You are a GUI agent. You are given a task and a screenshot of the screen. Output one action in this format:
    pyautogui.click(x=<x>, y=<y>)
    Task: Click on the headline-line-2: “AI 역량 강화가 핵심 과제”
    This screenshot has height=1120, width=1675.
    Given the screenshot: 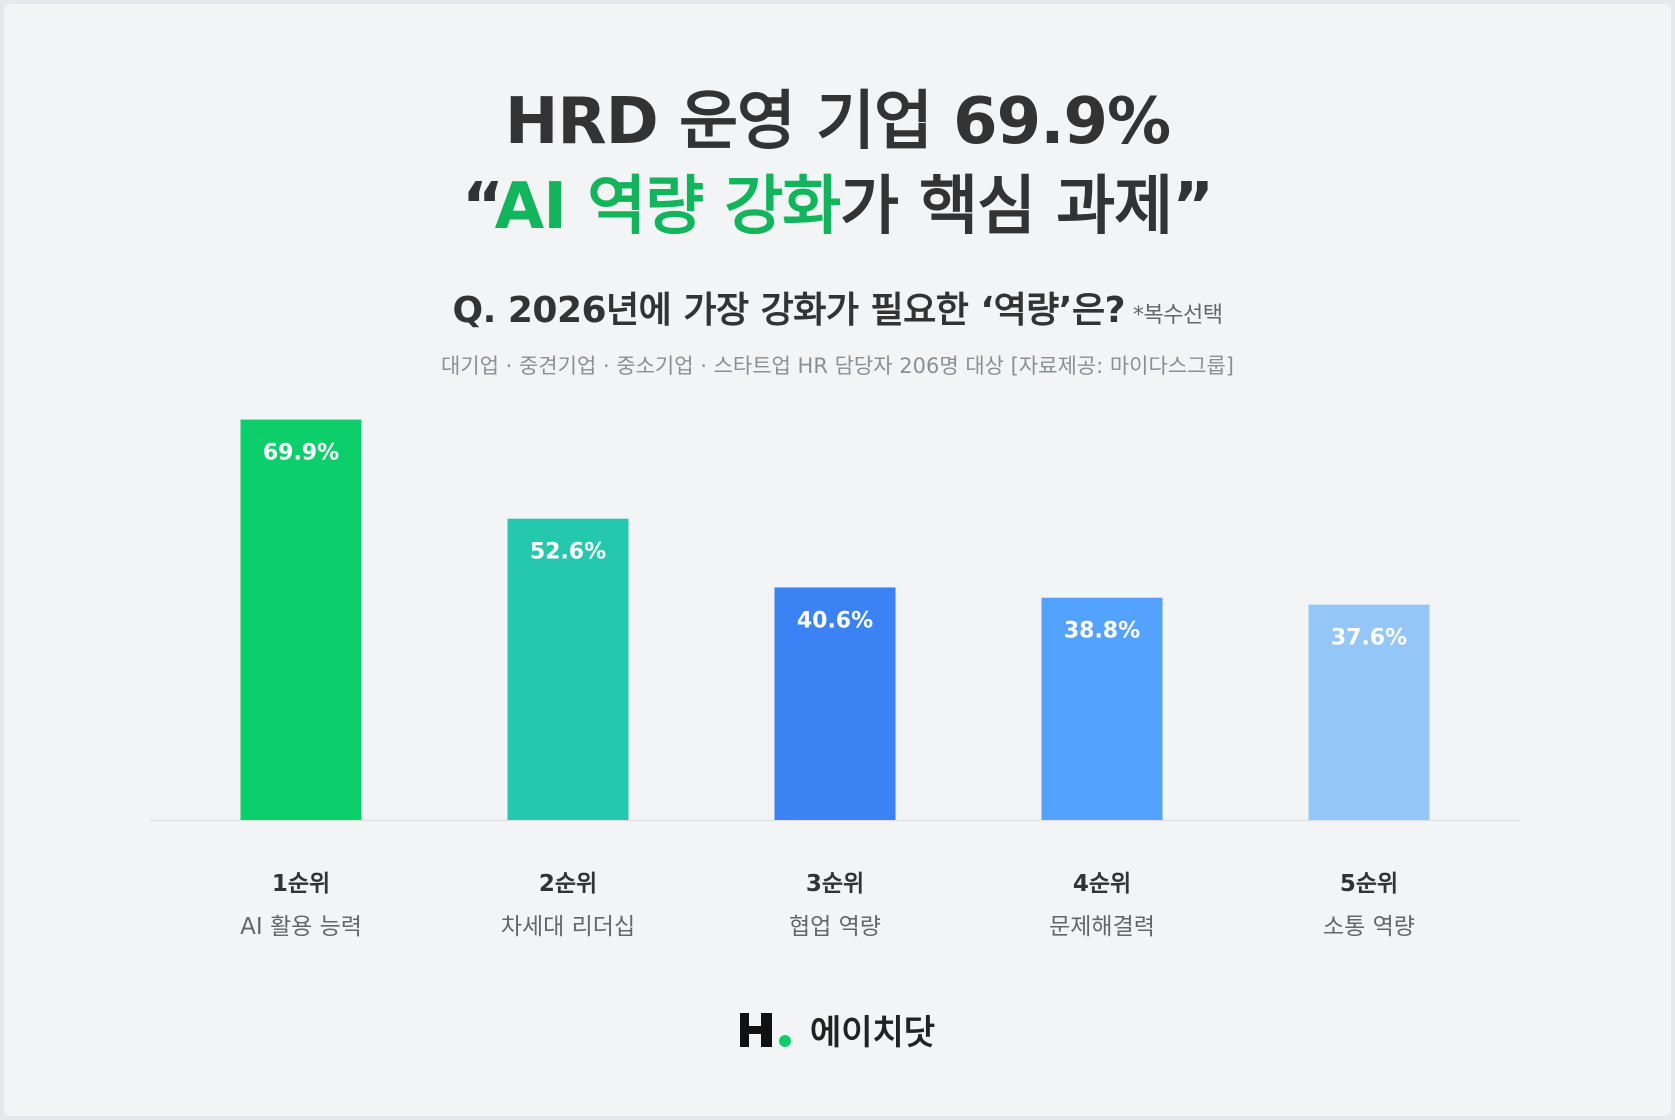 What is the action you would take?
    pyautogui.click(x=837, y=201)
    